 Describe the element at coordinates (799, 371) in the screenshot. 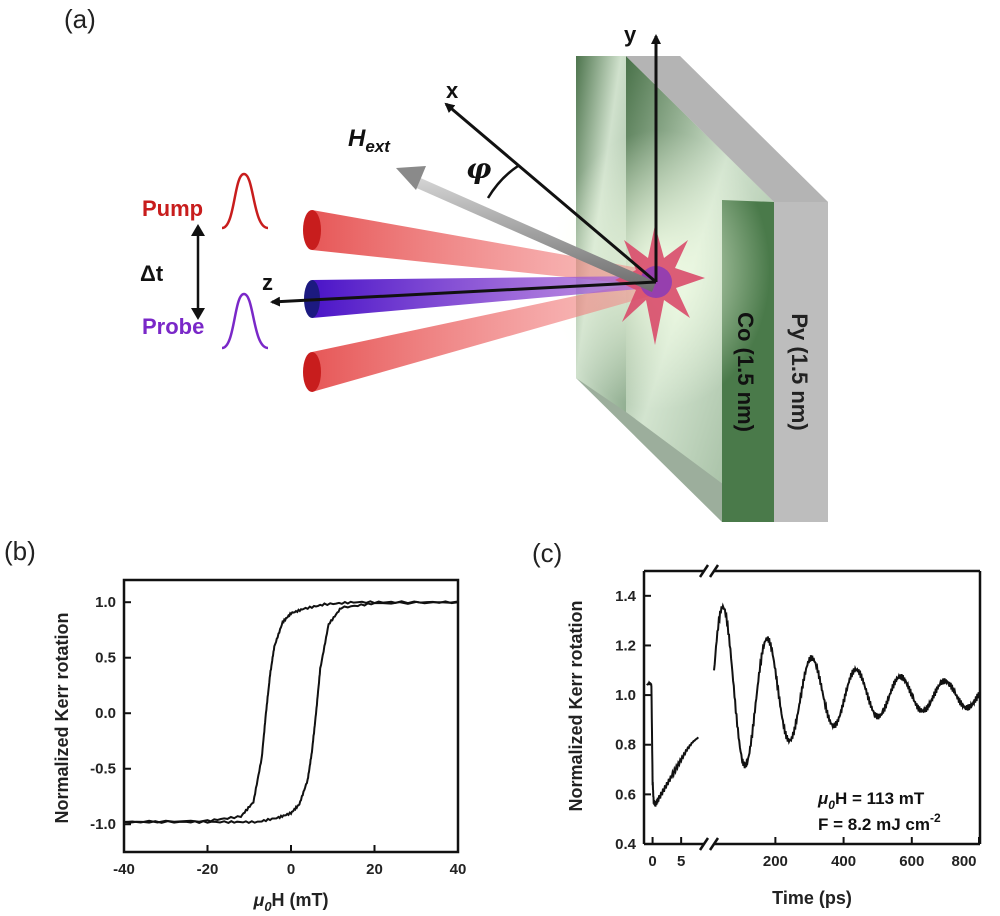

I see `py-layer-label: Py (1.5 nm)` at that location.